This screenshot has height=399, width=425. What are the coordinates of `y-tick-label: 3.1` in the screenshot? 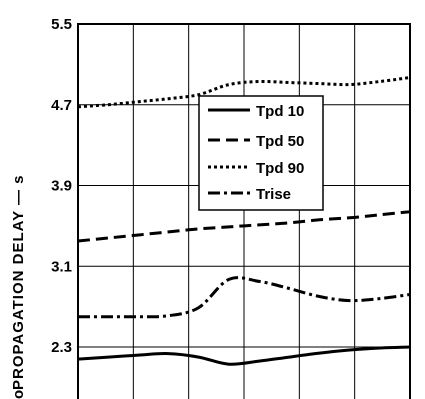 It's located at (61, 266).